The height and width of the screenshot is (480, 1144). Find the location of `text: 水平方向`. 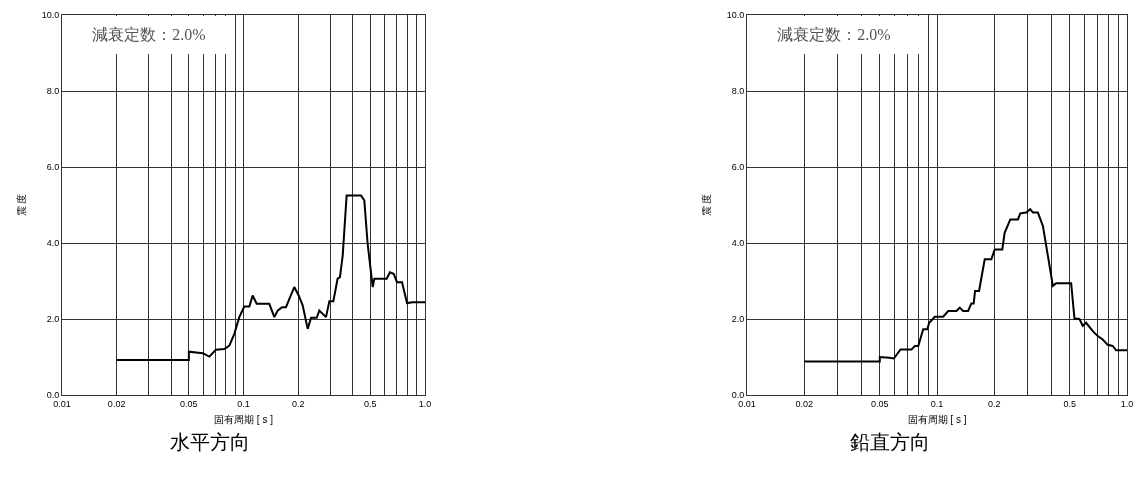

text: 水平方向 is located at coordinates (209, 441).